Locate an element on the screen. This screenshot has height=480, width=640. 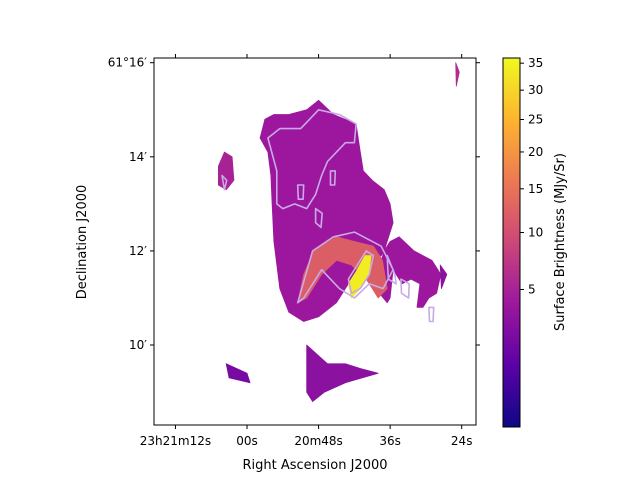
y-tick-label: 10′ is located at coordinates (138, 345).